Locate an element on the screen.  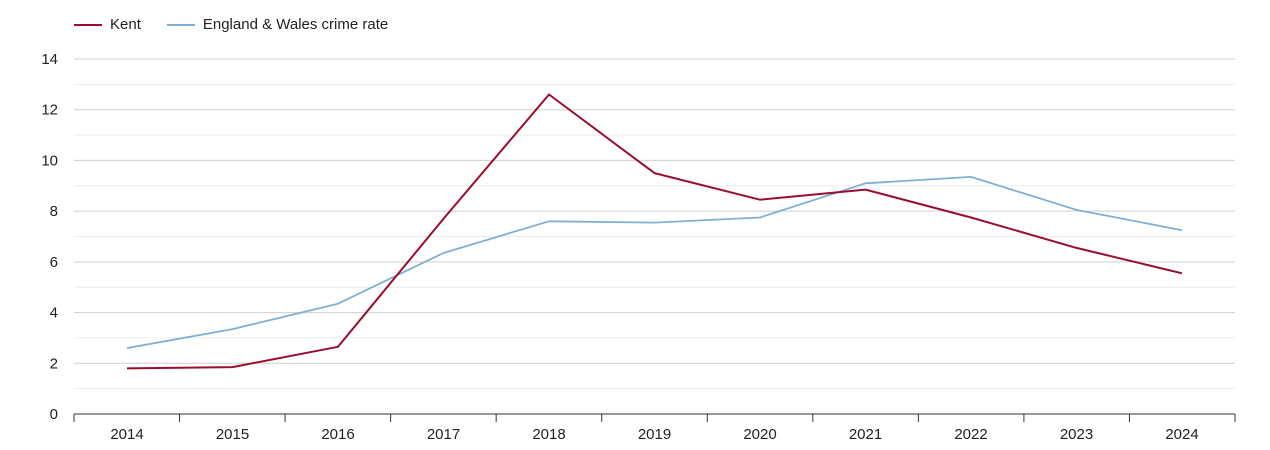
legend-item-england-wales: England & Wales crime rate is located at coordinates (277, 24).